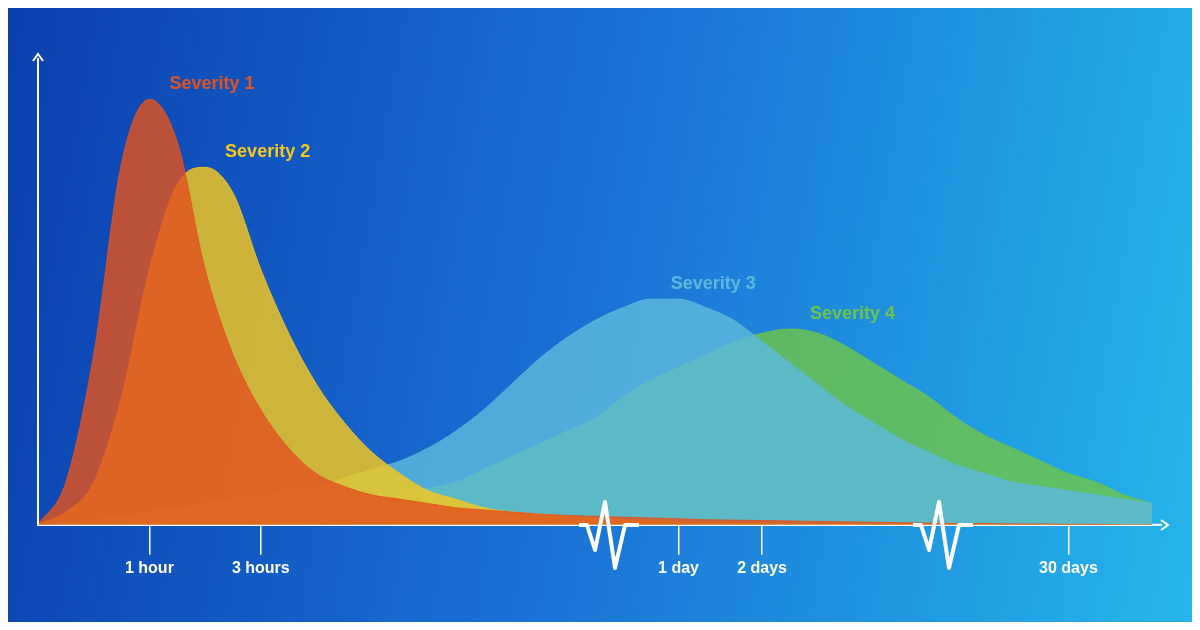 This screenshot has width=1200, height=630. What do you see at coordinates (268, 151) in the screenshot?
I see `series-label: Severity 2` at bounding box center [268, 151].